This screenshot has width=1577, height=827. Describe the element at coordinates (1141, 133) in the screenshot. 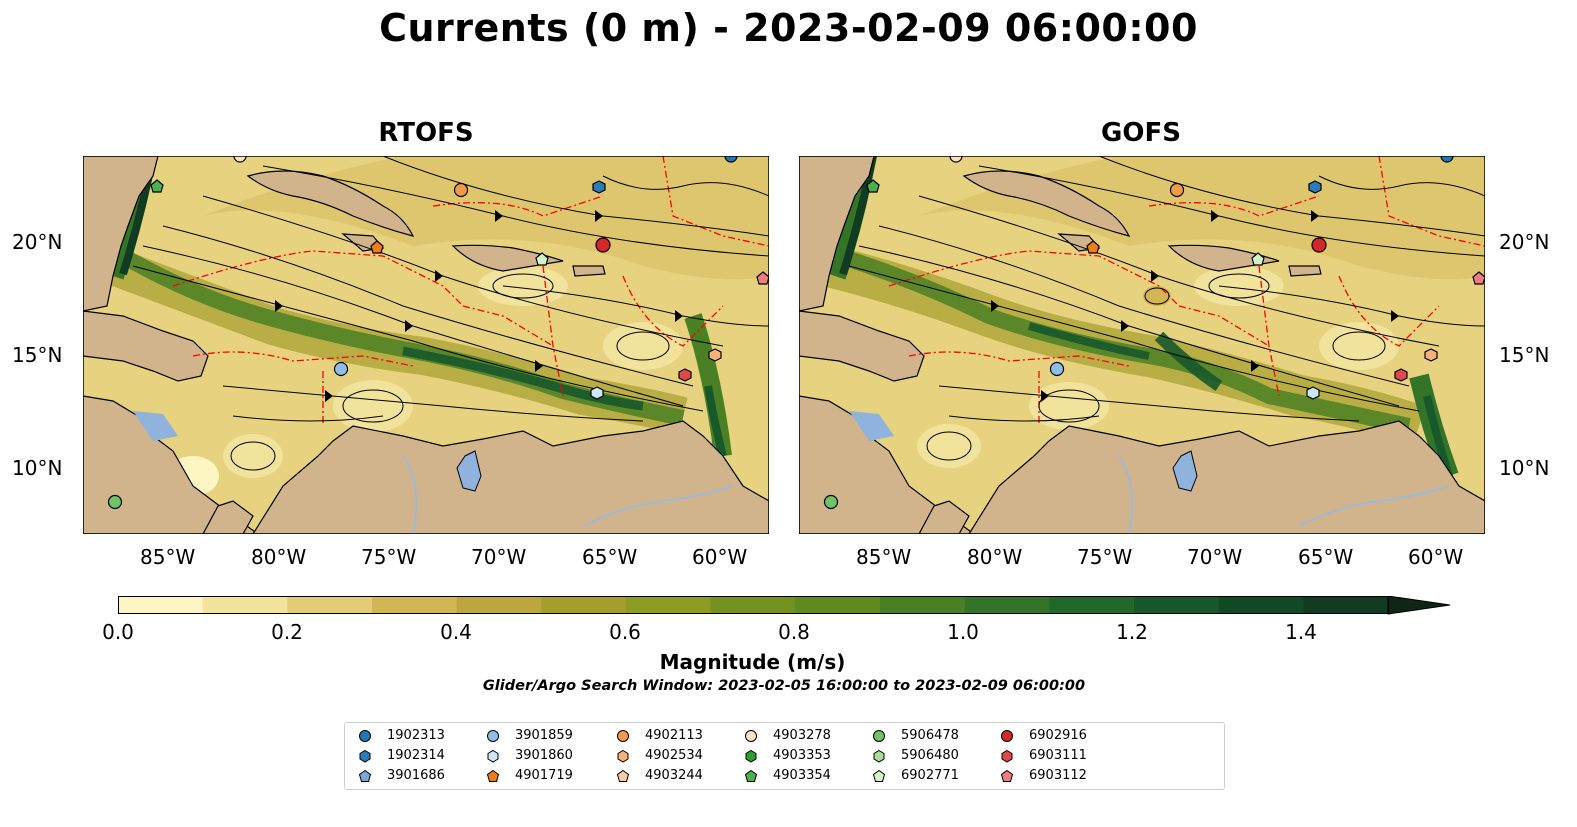

I see `panel-title-gofs: GOFS` at that location.